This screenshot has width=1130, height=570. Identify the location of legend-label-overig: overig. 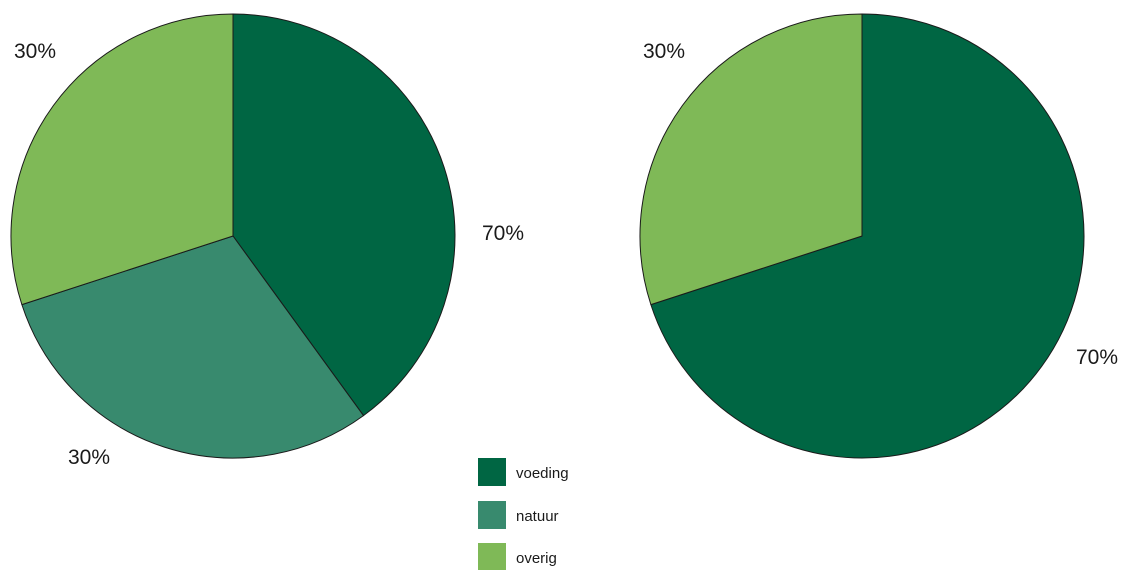
(536, 558).